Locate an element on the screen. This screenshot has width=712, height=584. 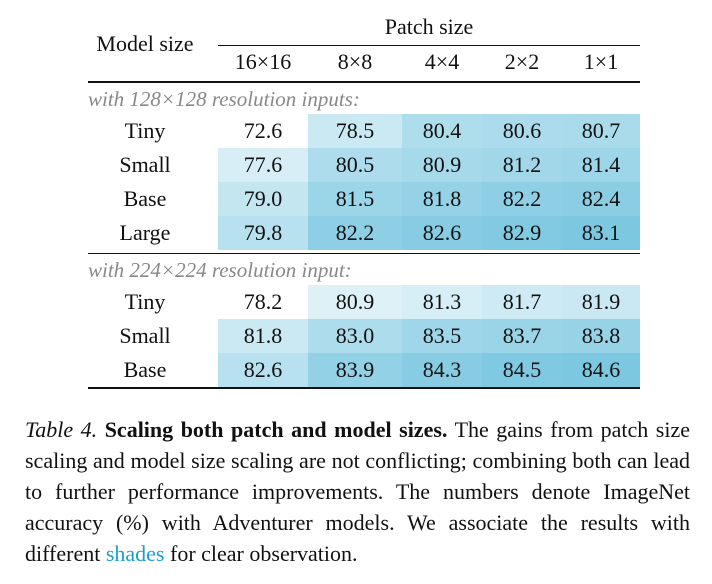
table-cell: 77.6 is located at coordinates (263, 165).